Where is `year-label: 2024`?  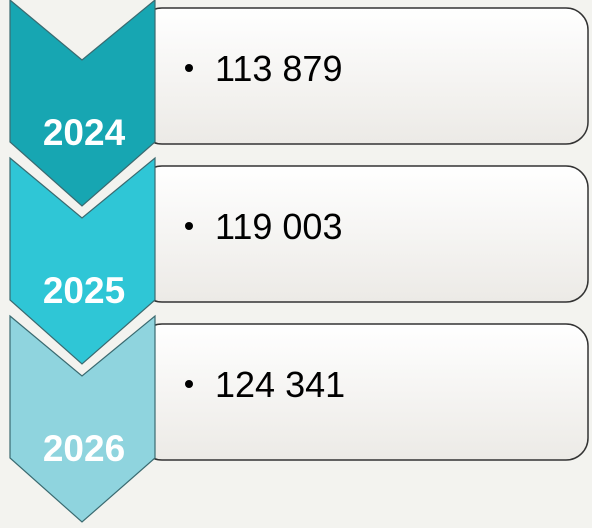 year-label: 2024 is located at coordinates (84, 132).